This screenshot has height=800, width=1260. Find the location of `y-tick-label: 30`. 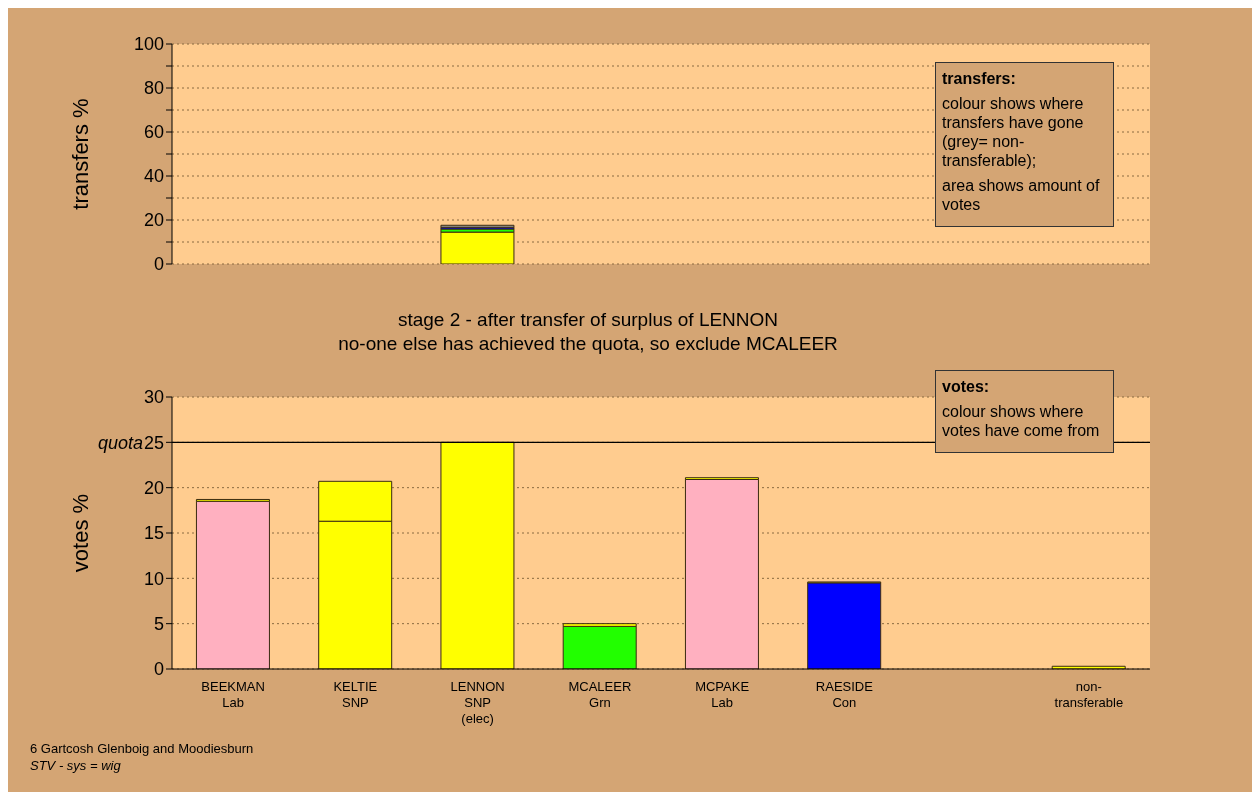

y-tick-label: 30 is located at coordinates (153, 397).